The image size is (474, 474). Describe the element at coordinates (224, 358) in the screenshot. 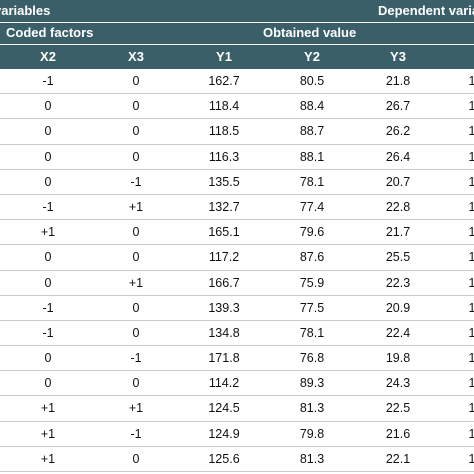

I see `table-cell: 171.8` at that location.